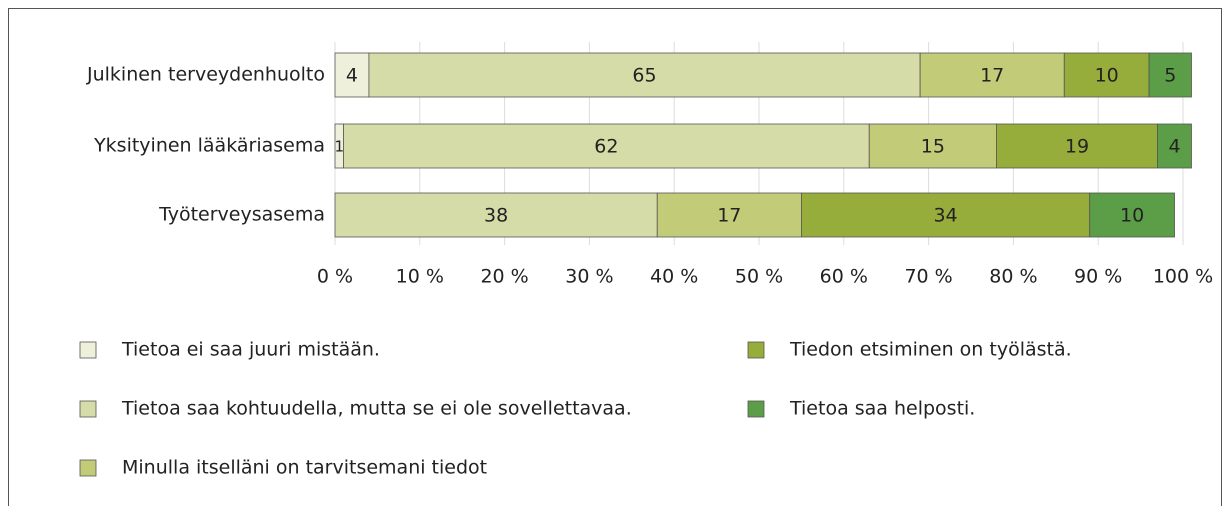  What do you see at coordinates (674, 277) in the screenshot?
I see `x-tick-label: 40 %` at bounding box center [674, 277].